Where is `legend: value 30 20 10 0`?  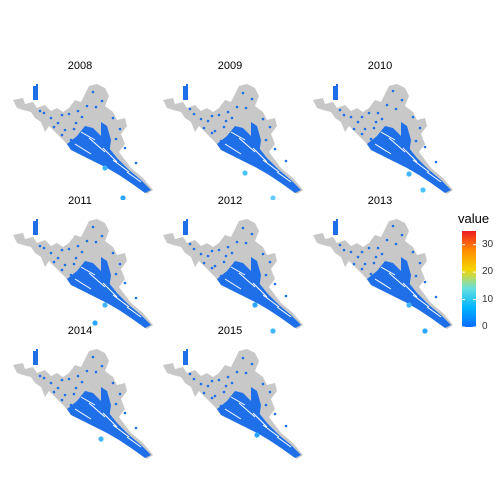
legend: value 30 20 10 0 is located at coordinates (471, 272).